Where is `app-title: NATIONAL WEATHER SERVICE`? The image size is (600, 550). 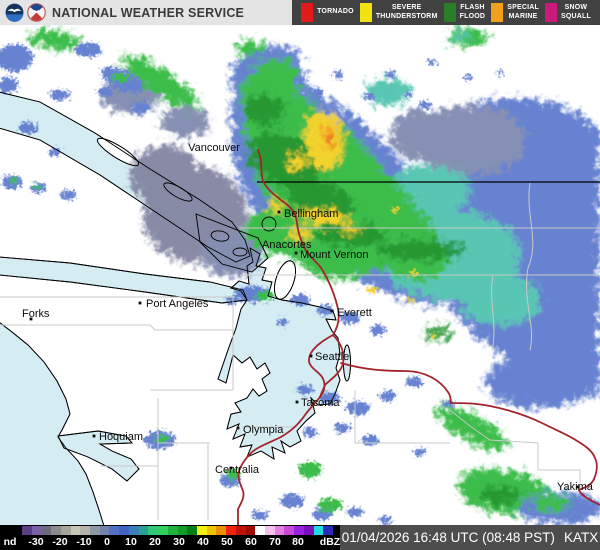 app-title: NATIONAL WEATHER SERVICE is located at coordinates (148, 12).